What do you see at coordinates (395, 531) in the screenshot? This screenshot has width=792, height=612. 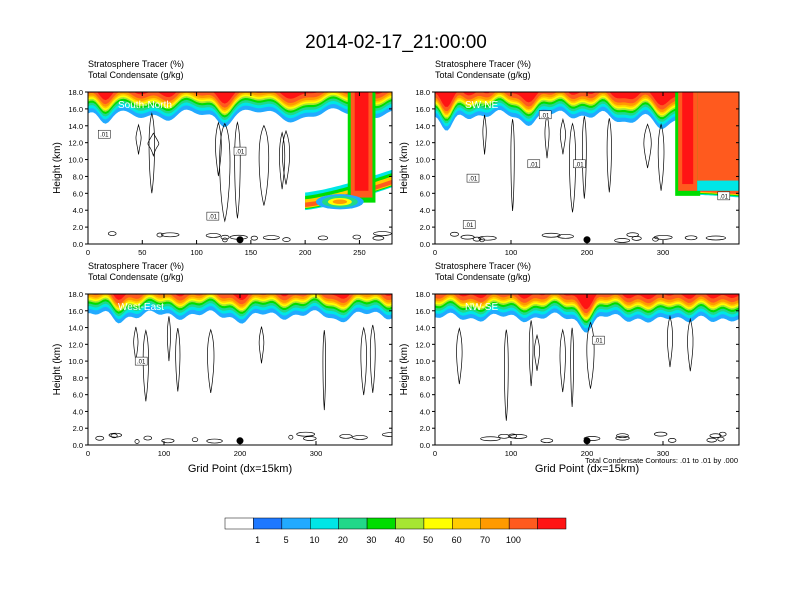 I see `colorbar: 1 5 10 20 30 40 50 60 70 100` at bounding box center [395, 531].